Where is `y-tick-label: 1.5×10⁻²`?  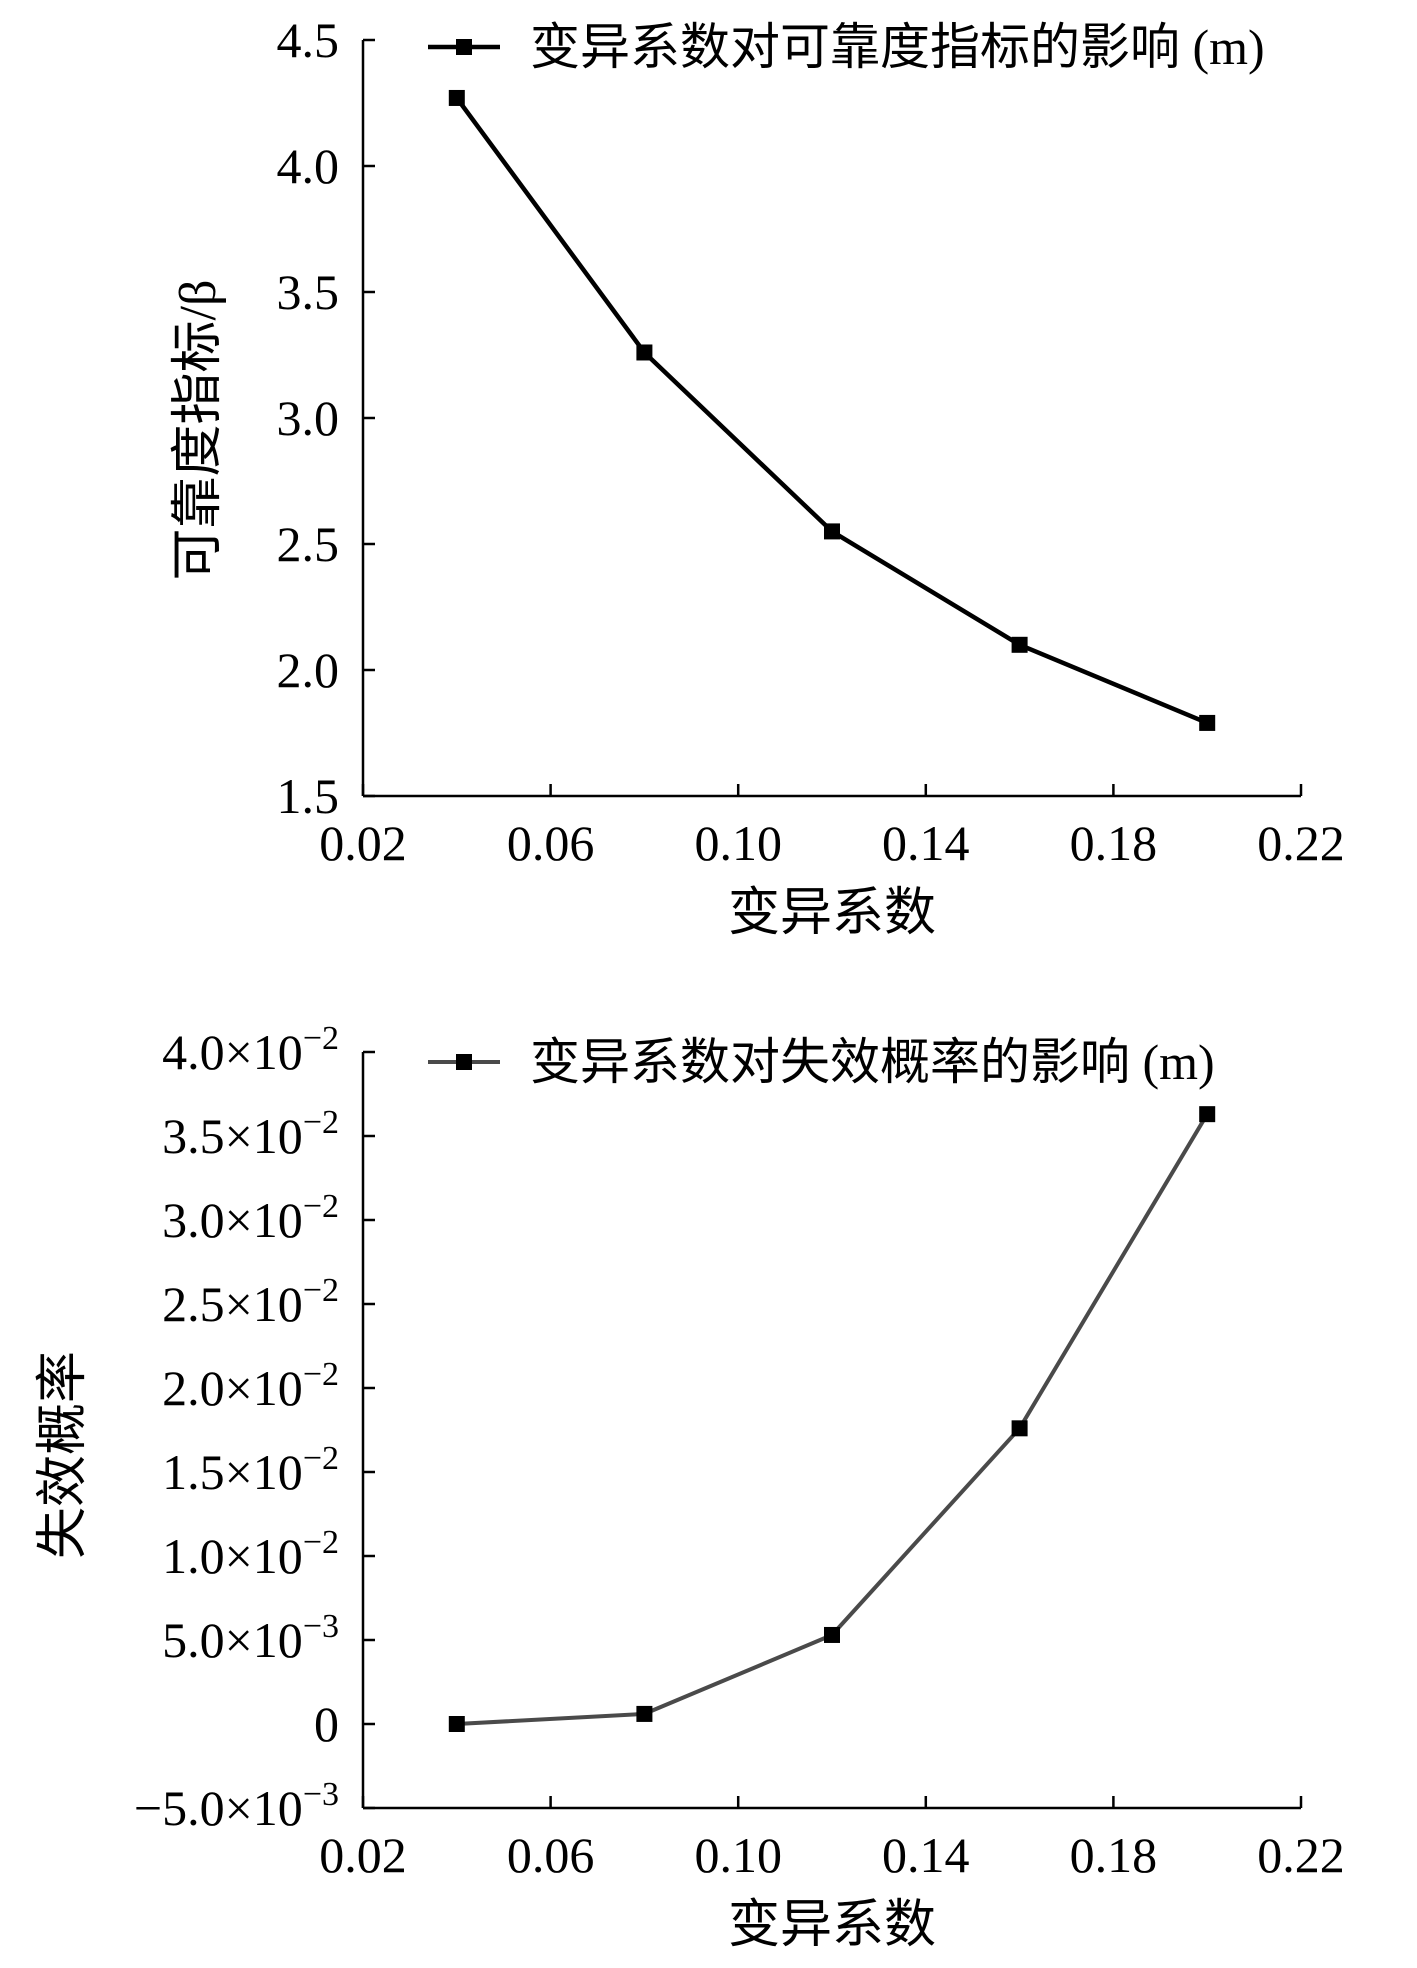 y-tick-label: 1.5×10⁻² is located at coordinates (250, 1470).